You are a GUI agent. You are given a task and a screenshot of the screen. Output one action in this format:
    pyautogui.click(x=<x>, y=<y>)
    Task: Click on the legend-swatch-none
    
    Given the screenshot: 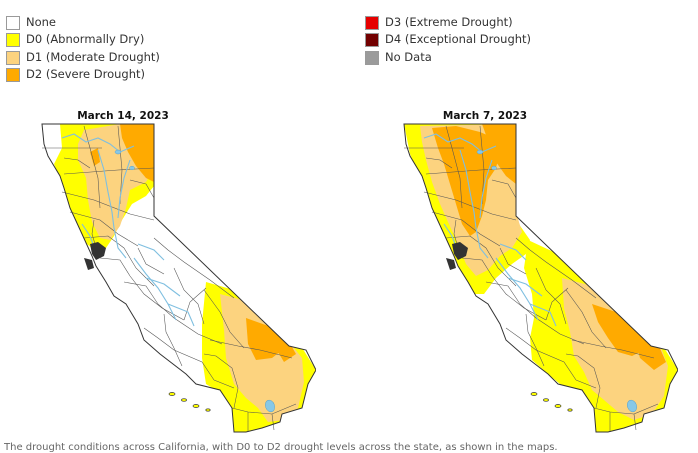 What is the action you would take?
    pyautogui.click(x=13, y=22)
    